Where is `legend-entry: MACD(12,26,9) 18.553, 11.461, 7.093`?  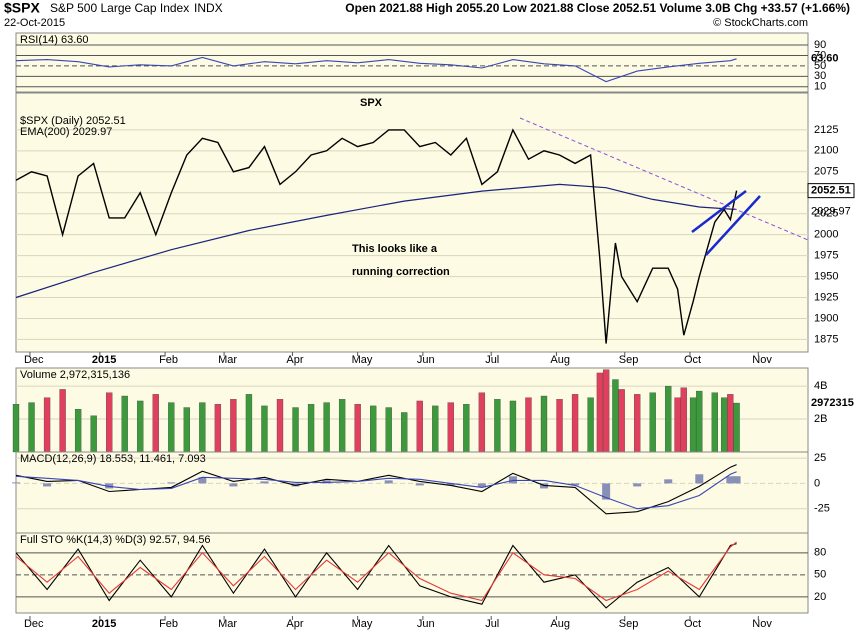 legend-entry: MACD(12,26,9) 18.553, 11.461, 7.093 is located at coordinates (113, 459).